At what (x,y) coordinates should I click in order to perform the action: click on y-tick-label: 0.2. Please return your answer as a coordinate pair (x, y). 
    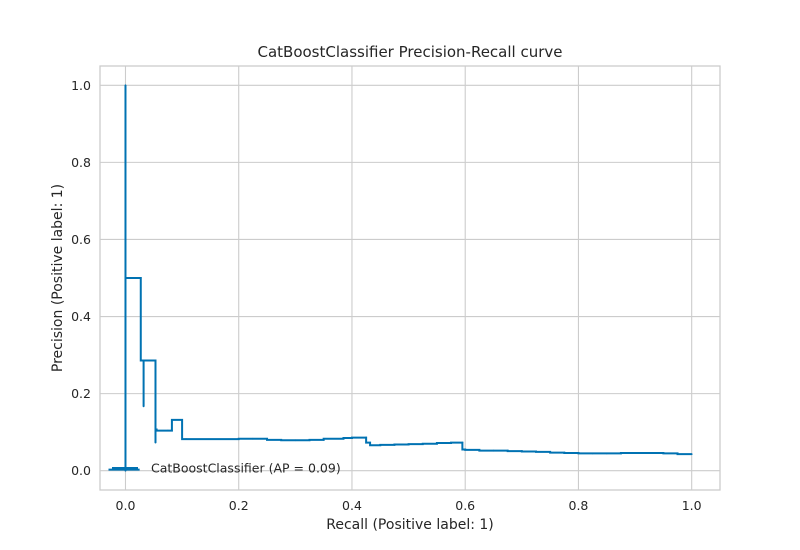
    Looking at the image, I should click on (81, 393).